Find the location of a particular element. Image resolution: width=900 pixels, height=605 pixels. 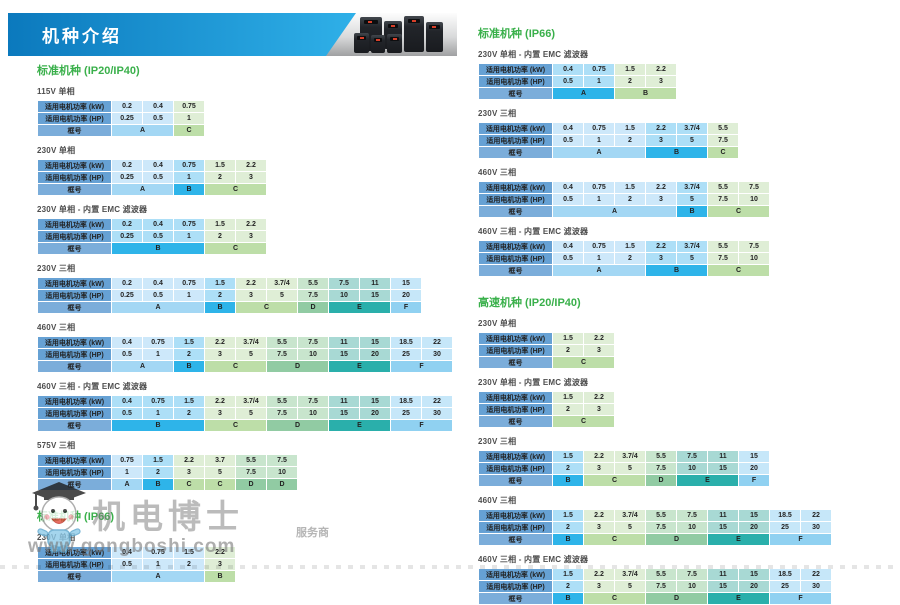

table-title: 115V 单相 is located at coordinates (56, 91).